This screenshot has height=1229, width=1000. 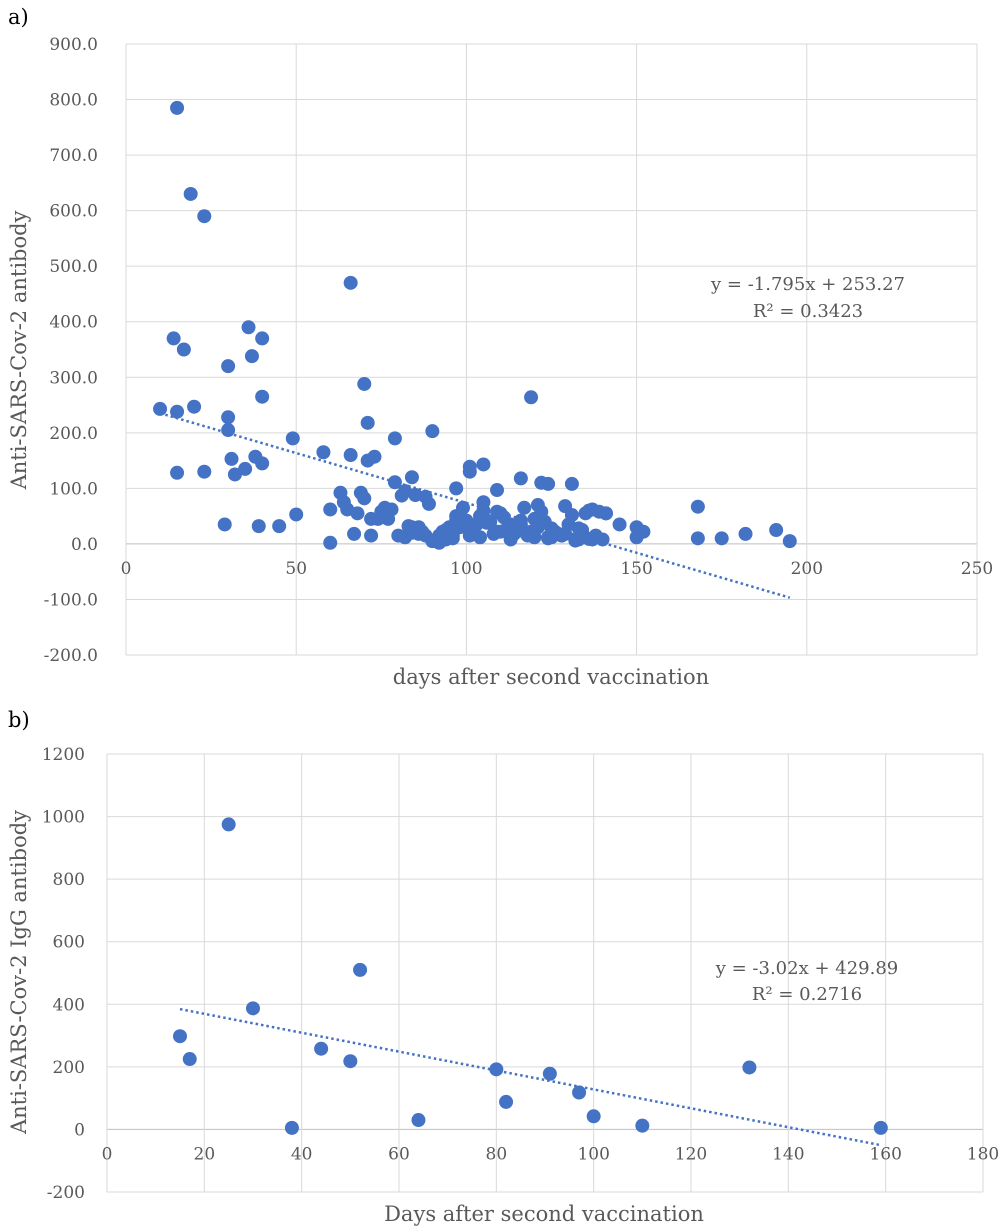 What do you see at coordinates (636, 569) in the screenshot?
I see `x-tick-label: 150` at bounding box center [636, 569].